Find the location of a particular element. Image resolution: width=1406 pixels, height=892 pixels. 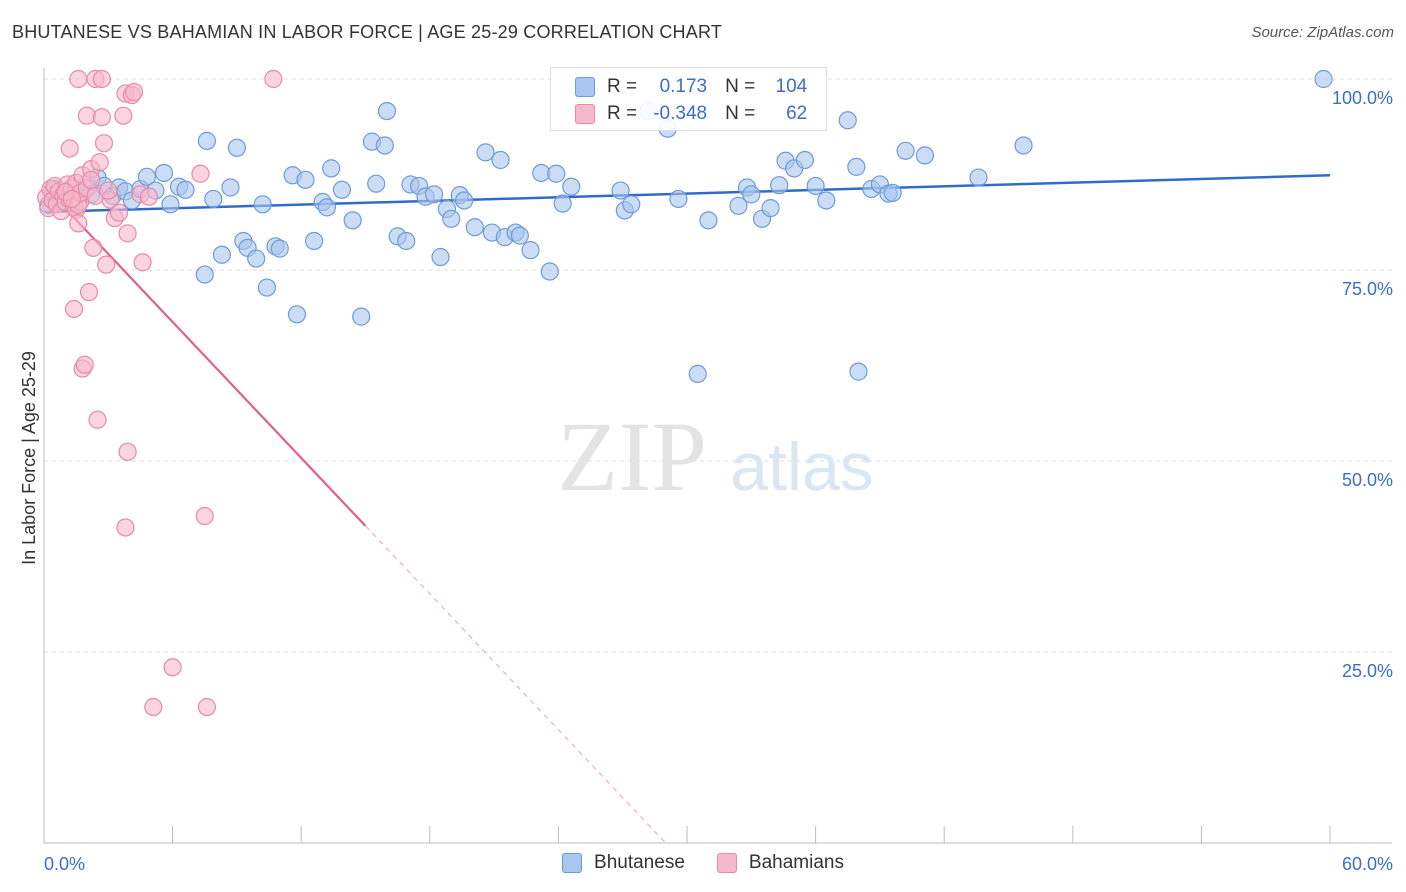

y-tick-label: 25.0% is located at coordinates (1367, 671).